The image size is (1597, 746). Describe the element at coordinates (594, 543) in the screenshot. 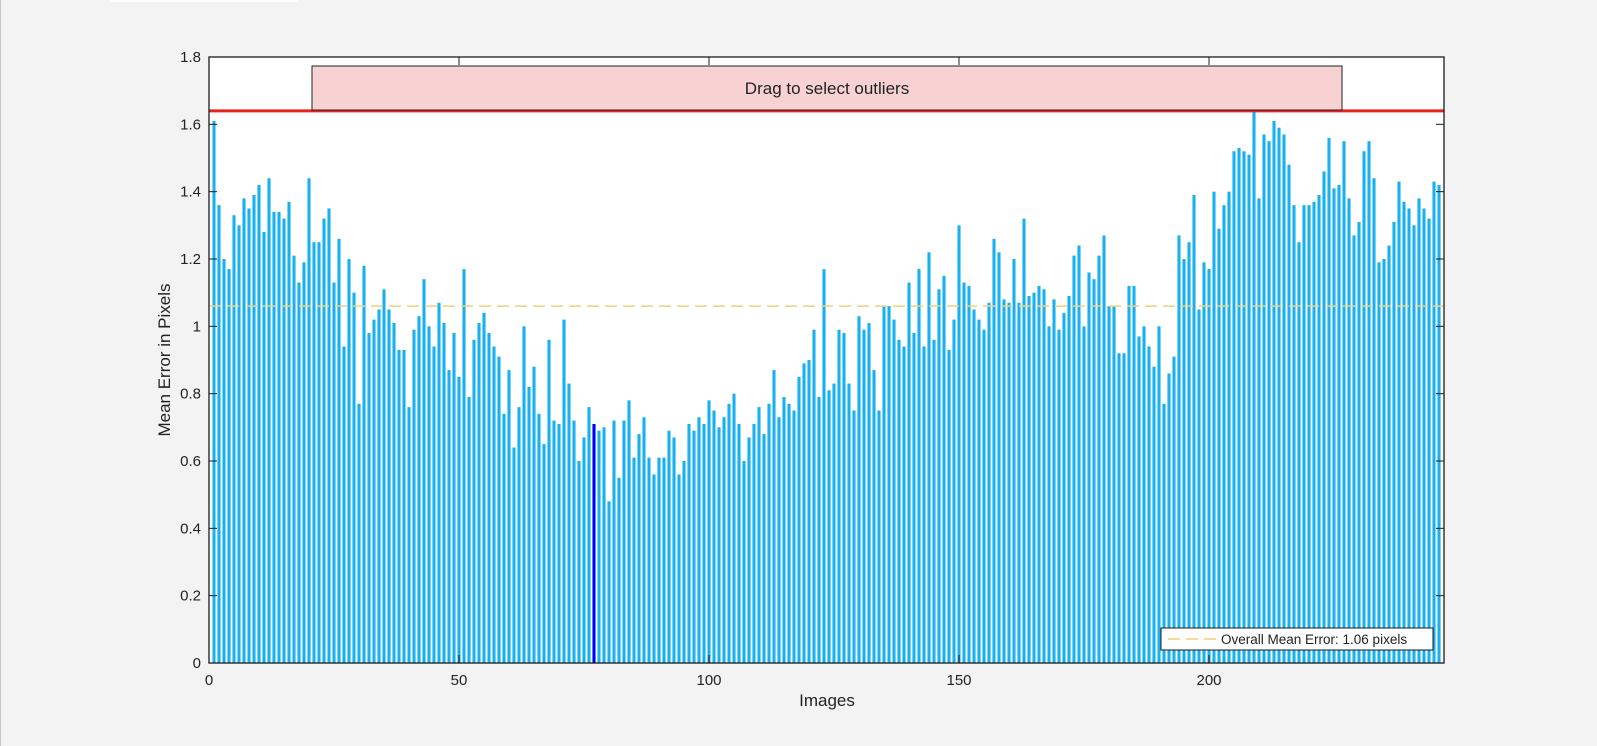

I see `selected-bar` at that location.